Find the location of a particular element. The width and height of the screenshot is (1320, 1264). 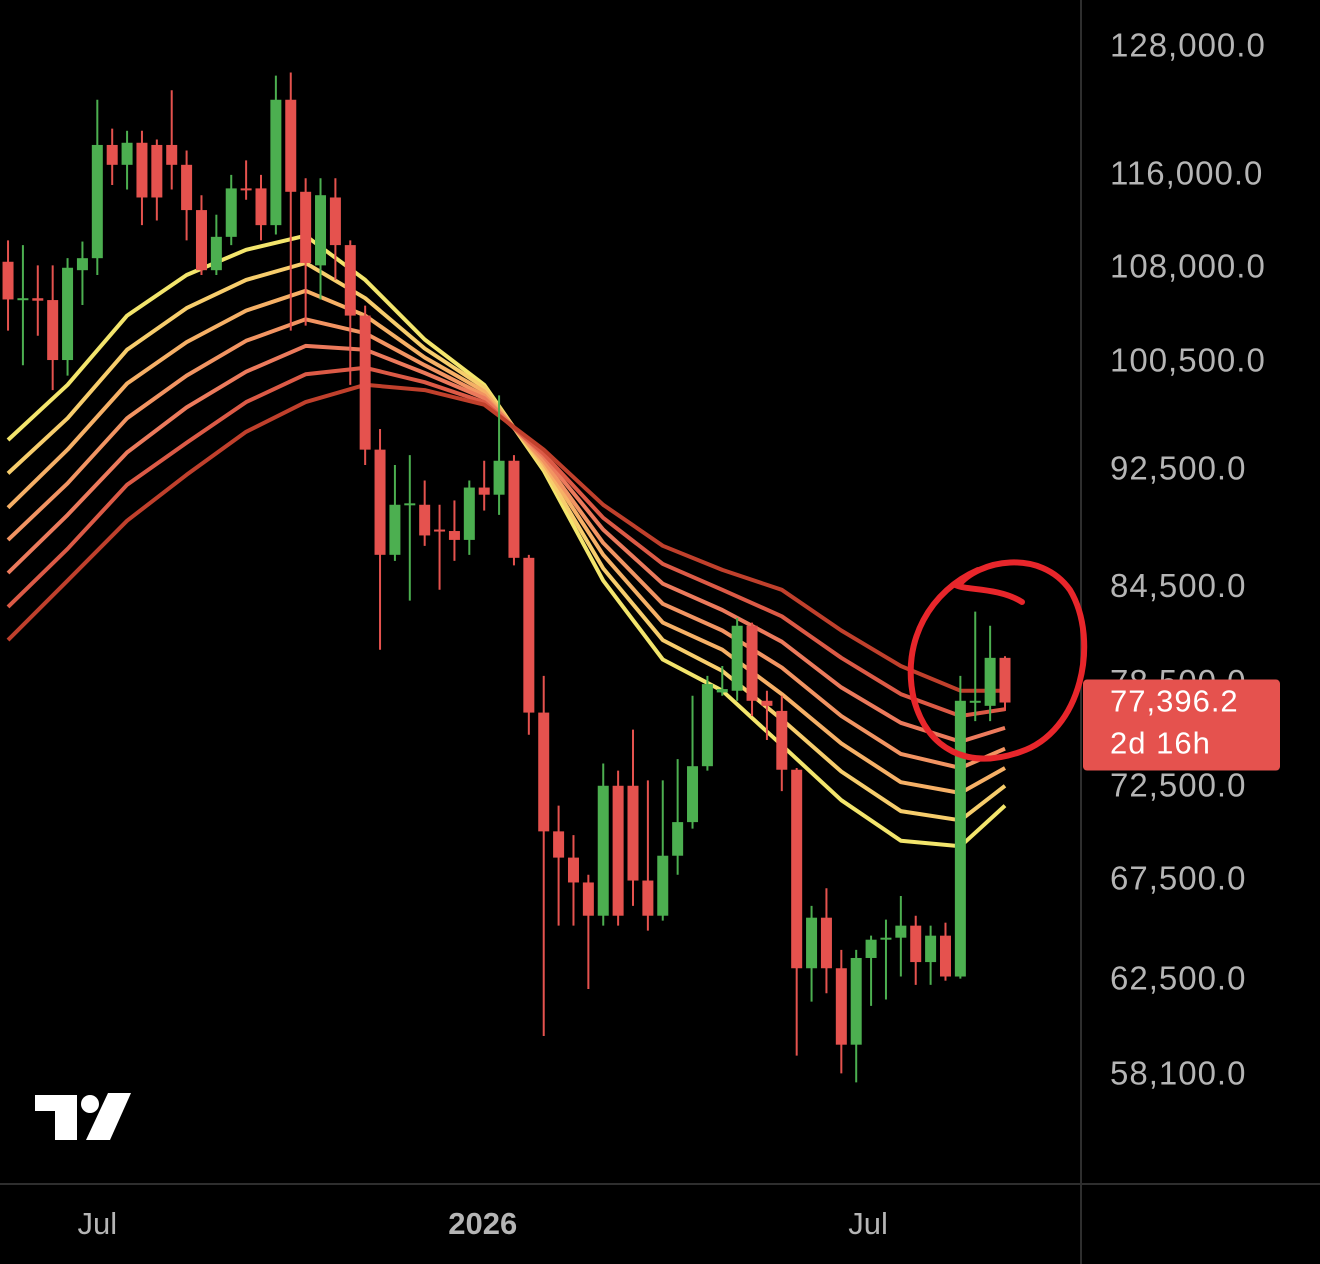

y-tick-label: 58,100.0 is located at coordinates (1178, 1072).